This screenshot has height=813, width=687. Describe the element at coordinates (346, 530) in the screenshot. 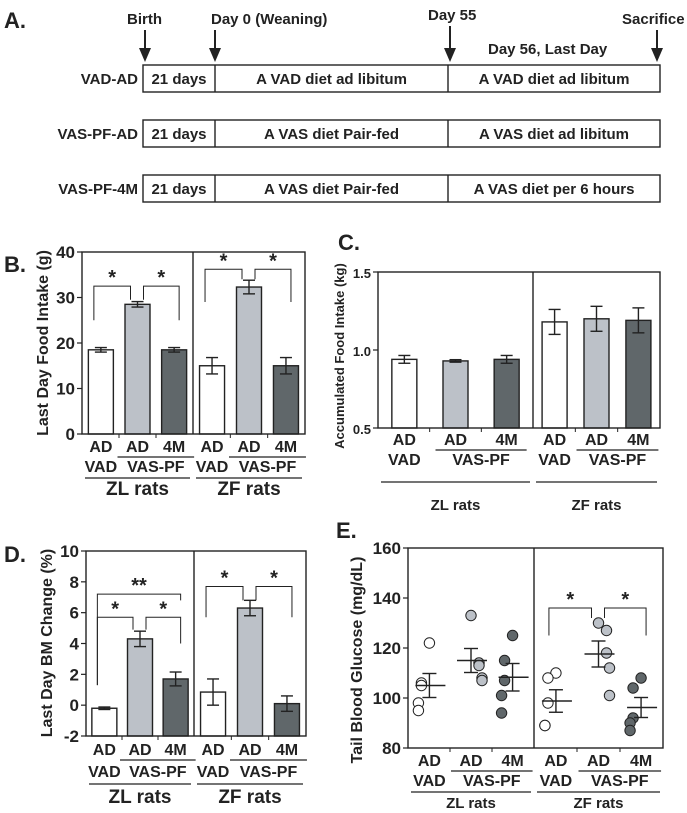

I see `panel-label: E.` at that location.